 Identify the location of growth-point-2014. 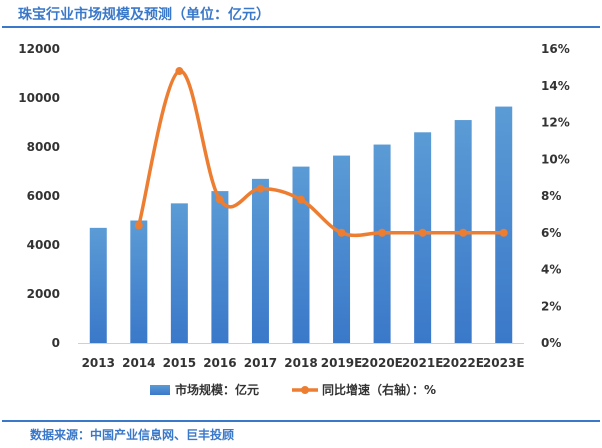
(138, 225).